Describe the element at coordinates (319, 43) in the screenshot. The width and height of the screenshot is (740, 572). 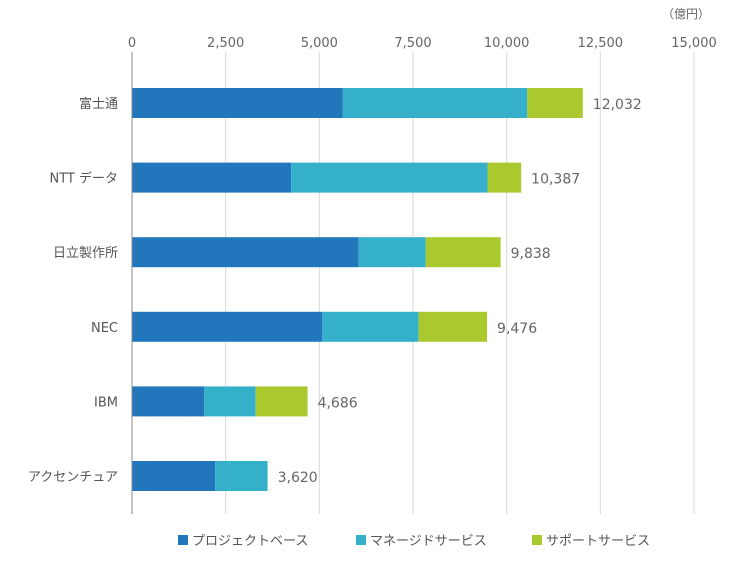
I see `x-tick-label: 5,000` at that location.